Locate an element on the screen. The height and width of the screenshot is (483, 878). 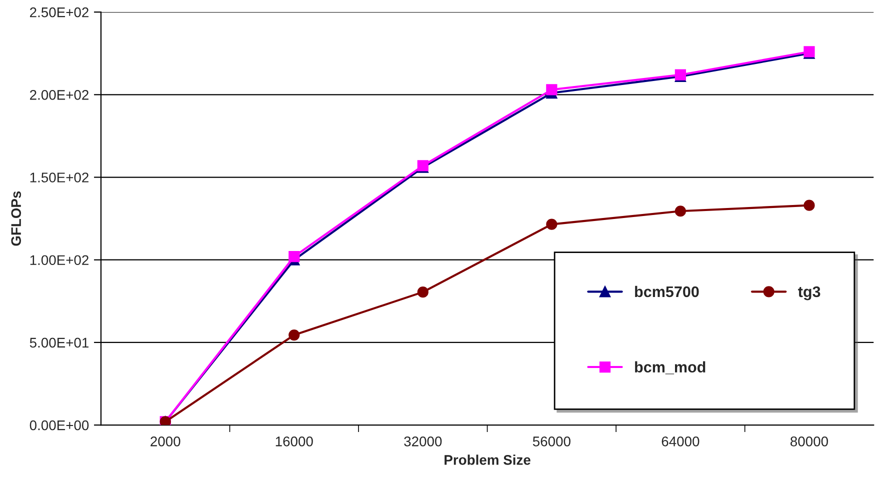
legend-label: bcm_mod is located at coordinates (670, 367).